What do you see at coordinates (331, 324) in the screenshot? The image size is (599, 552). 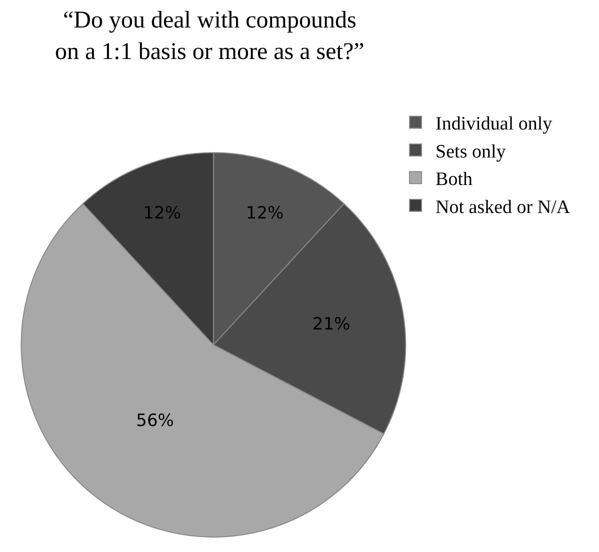 I see `data-label: 21%` at bounding box center [331, 324].